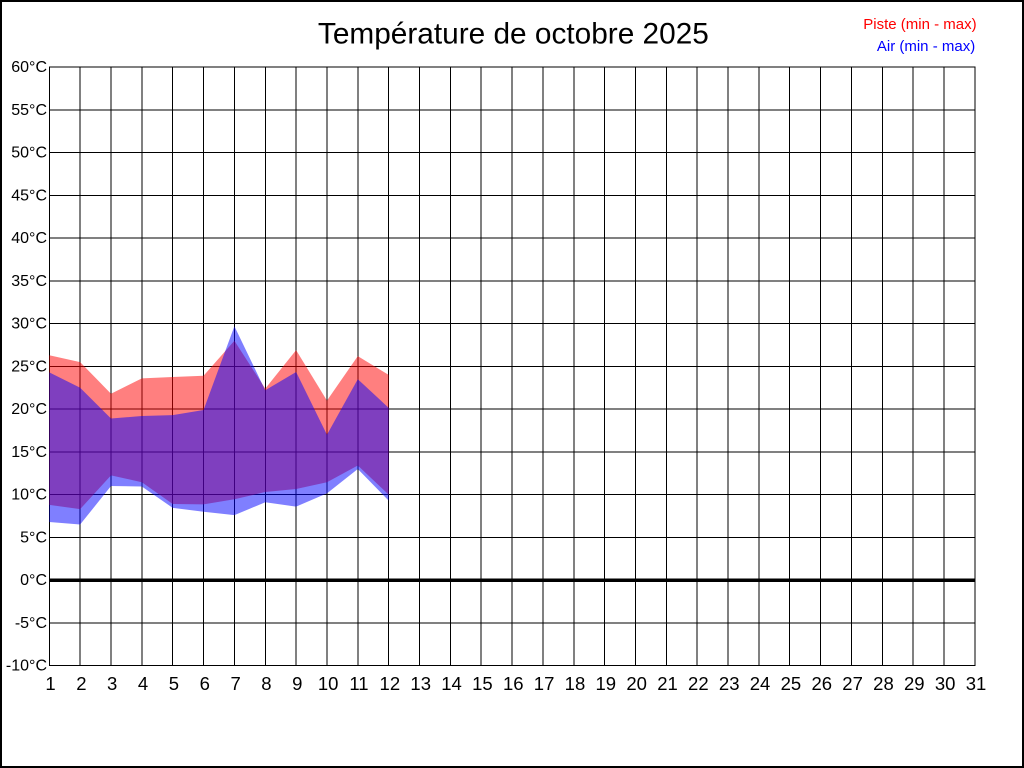  I want to click on svg-text: 11, so click(358, 683).